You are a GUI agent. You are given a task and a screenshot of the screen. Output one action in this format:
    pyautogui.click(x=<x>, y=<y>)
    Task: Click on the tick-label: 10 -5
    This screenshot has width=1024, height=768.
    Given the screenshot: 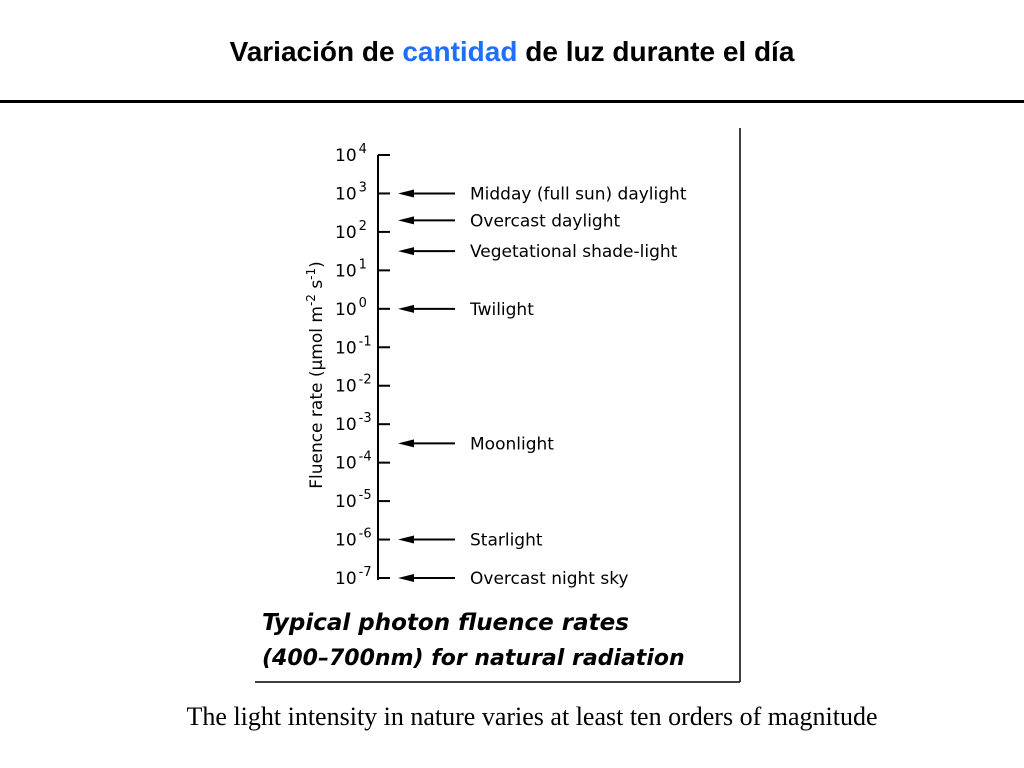 What is the action you would take?
    pyautogui.click(x=353, y=500)
    